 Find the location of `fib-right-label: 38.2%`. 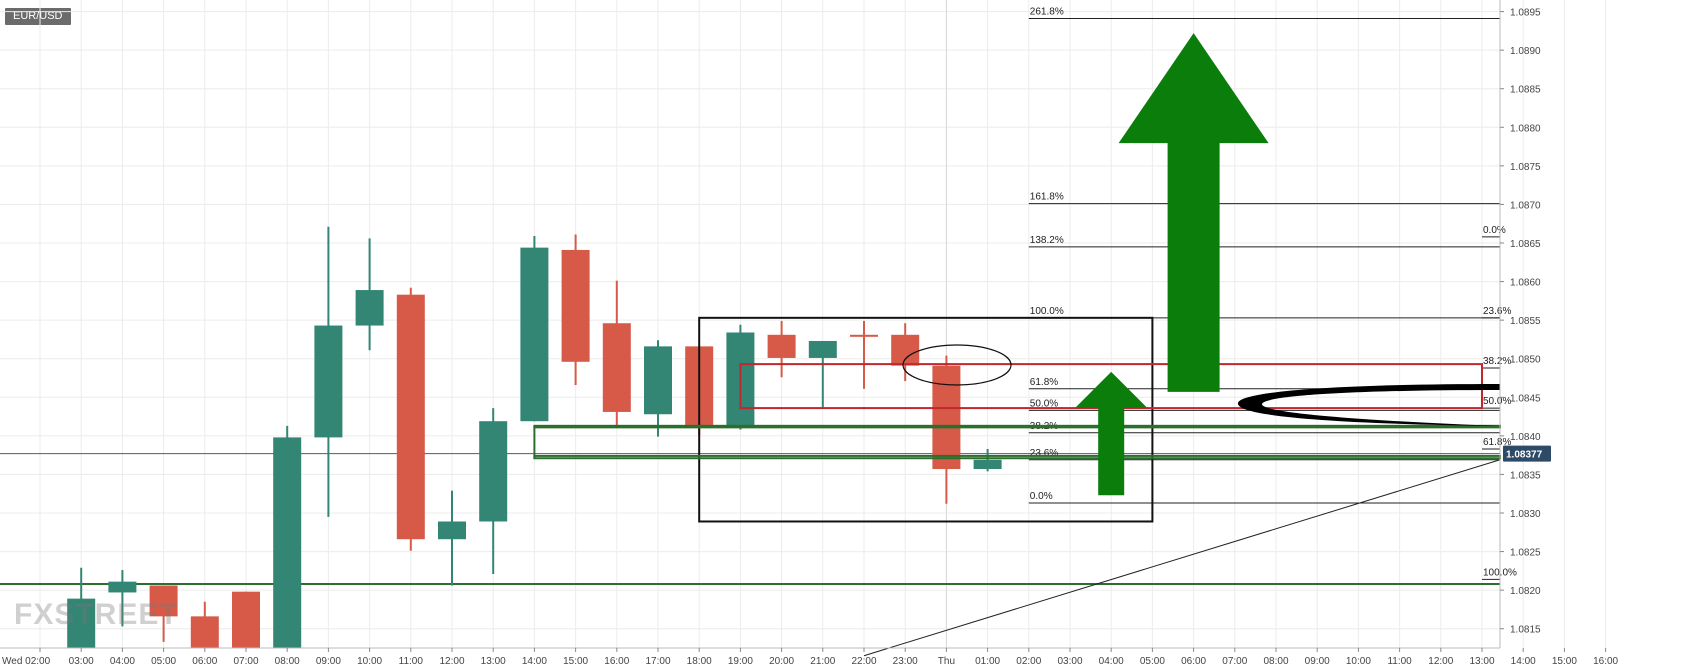

fib-right-label: 38.2% is located at coordinates (1497, 361).